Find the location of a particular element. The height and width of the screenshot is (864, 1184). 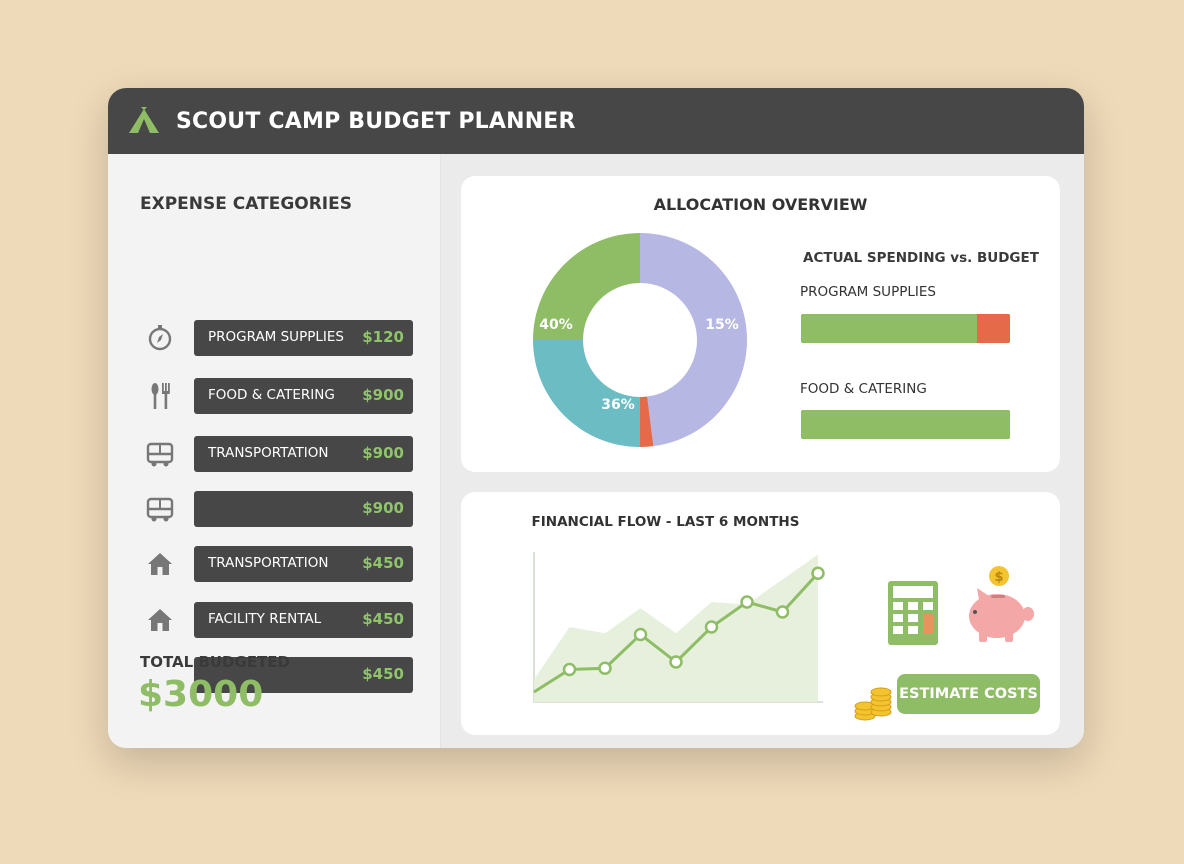

chart-area is located at coordinates (676, 628).